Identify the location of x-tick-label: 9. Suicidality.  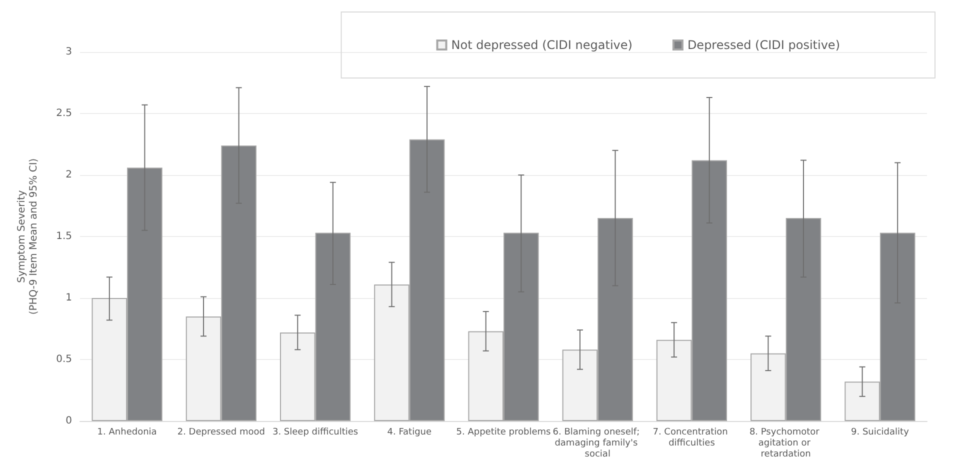
(880, 433).